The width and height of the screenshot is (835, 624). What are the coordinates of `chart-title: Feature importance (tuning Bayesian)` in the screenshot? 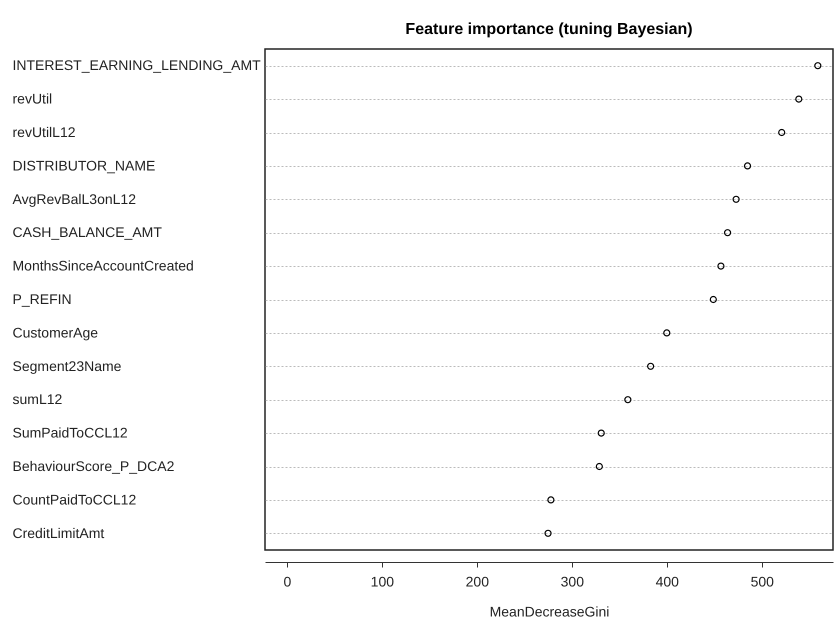 It's located at (549, 29).